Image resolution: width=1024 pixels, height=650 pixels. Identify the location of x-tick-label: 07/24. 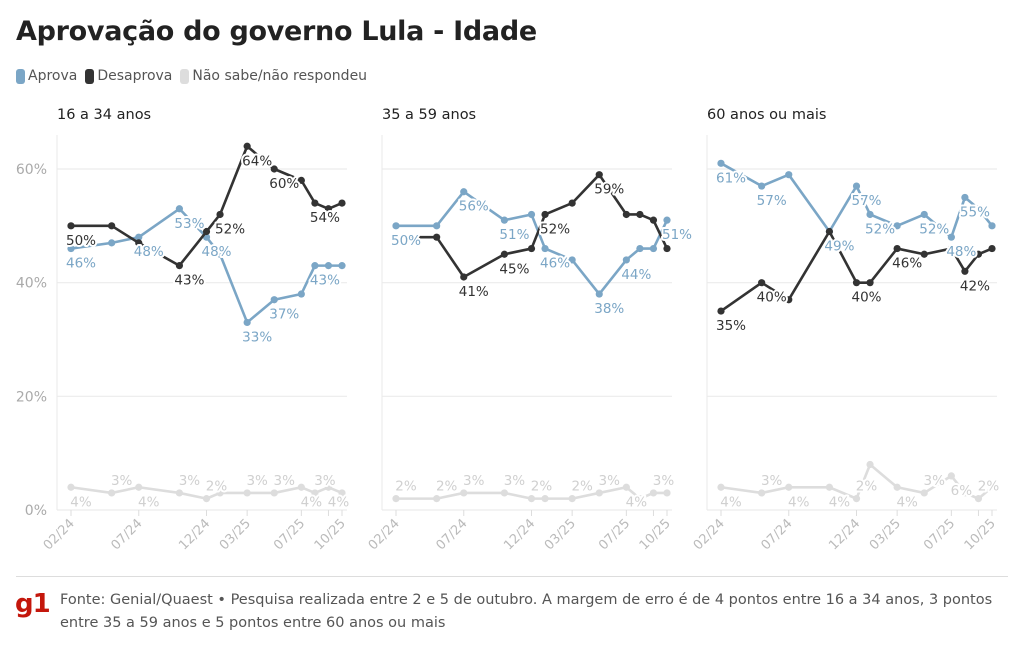
(776, 534).